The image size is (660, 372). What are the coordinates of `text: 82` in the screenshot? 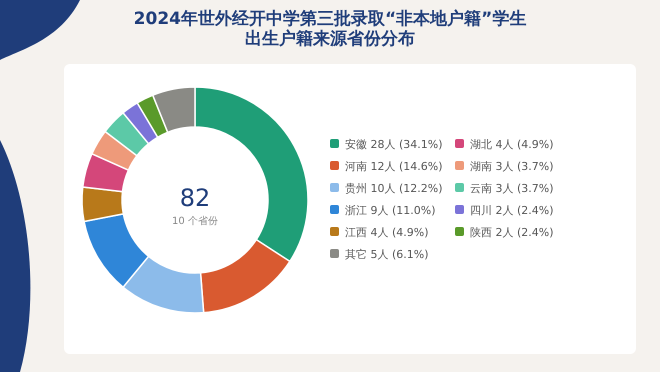 It's located at (195, 198).